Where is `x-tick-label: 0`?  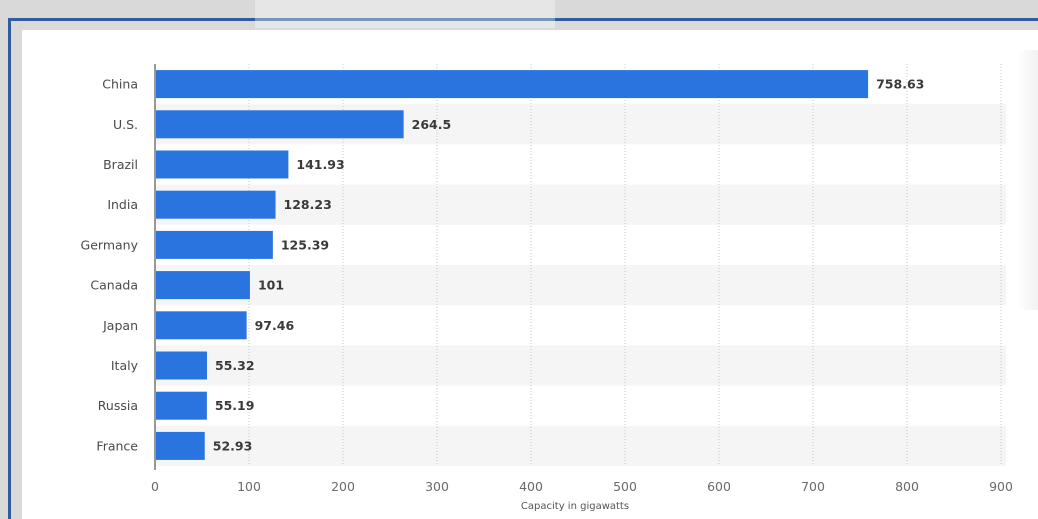
x-tick-label: 0 is located at coordinates (155, 486).